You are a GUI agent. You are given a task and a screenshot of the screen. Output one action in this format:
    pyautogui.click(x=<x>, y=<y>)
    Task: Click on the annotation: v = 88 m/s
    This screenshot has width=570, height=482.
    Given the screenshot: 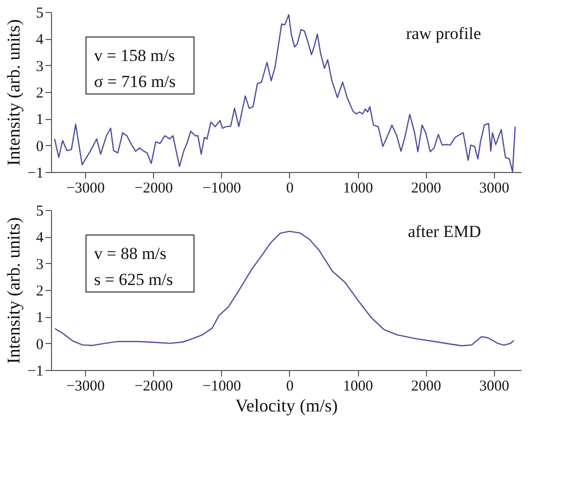 What is the action you would take?
    pyautogui.click(x=130, y=253)
    